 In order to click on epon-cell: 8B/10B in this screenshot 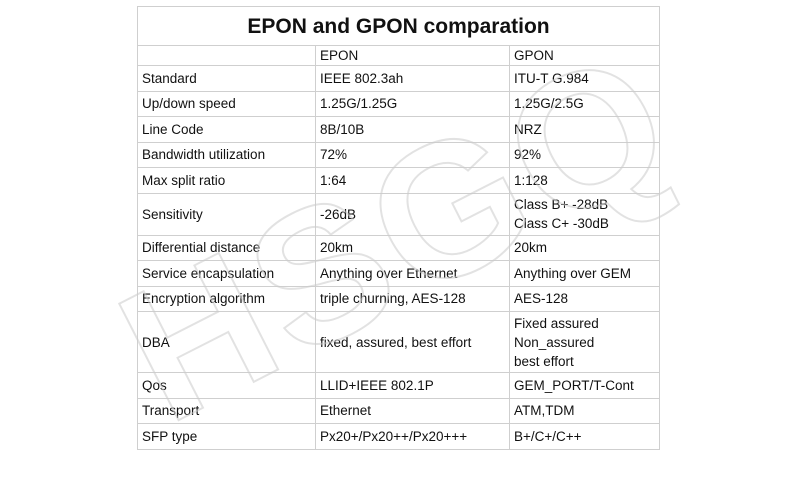, I will do `click(412, 129)`.